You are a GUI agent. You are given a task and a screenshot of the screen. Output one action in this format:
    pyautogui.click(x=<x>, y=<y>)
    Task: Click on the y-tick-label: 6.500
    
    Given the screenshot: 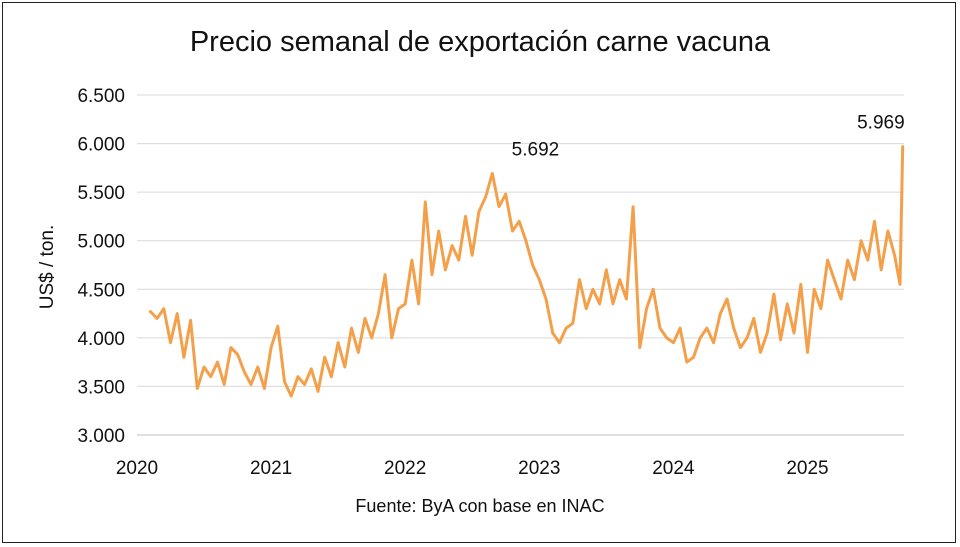 What is the action you would take?
    pyautogui.click(x=101, y=96)
    